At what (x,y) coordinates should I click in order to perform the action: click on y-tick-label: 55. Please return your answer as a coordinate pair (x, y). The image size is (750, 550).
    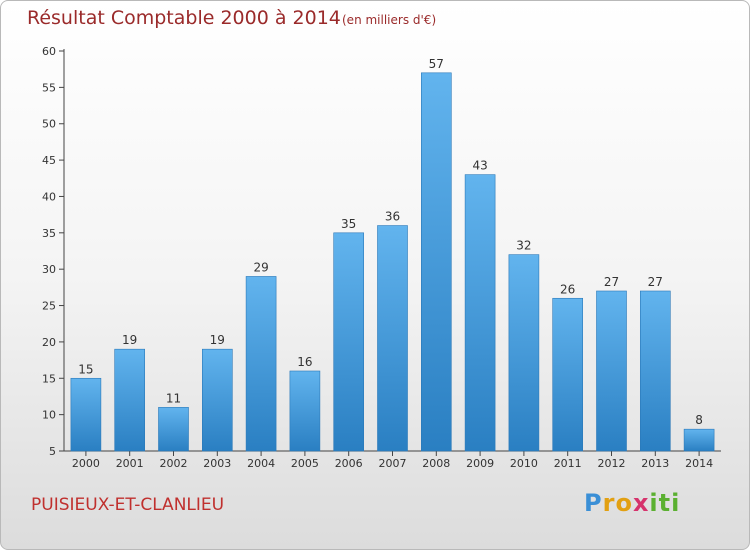
    Looking at the image, I should click on (49, 87).